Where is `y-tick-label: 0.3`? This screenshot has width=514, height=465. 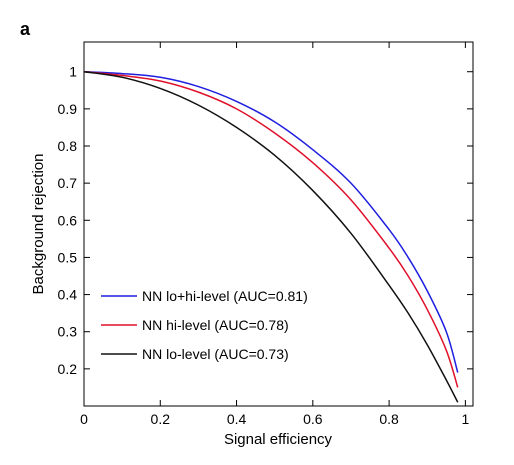
y-tick-label: 0.3 is located at coordinates (68, 332).